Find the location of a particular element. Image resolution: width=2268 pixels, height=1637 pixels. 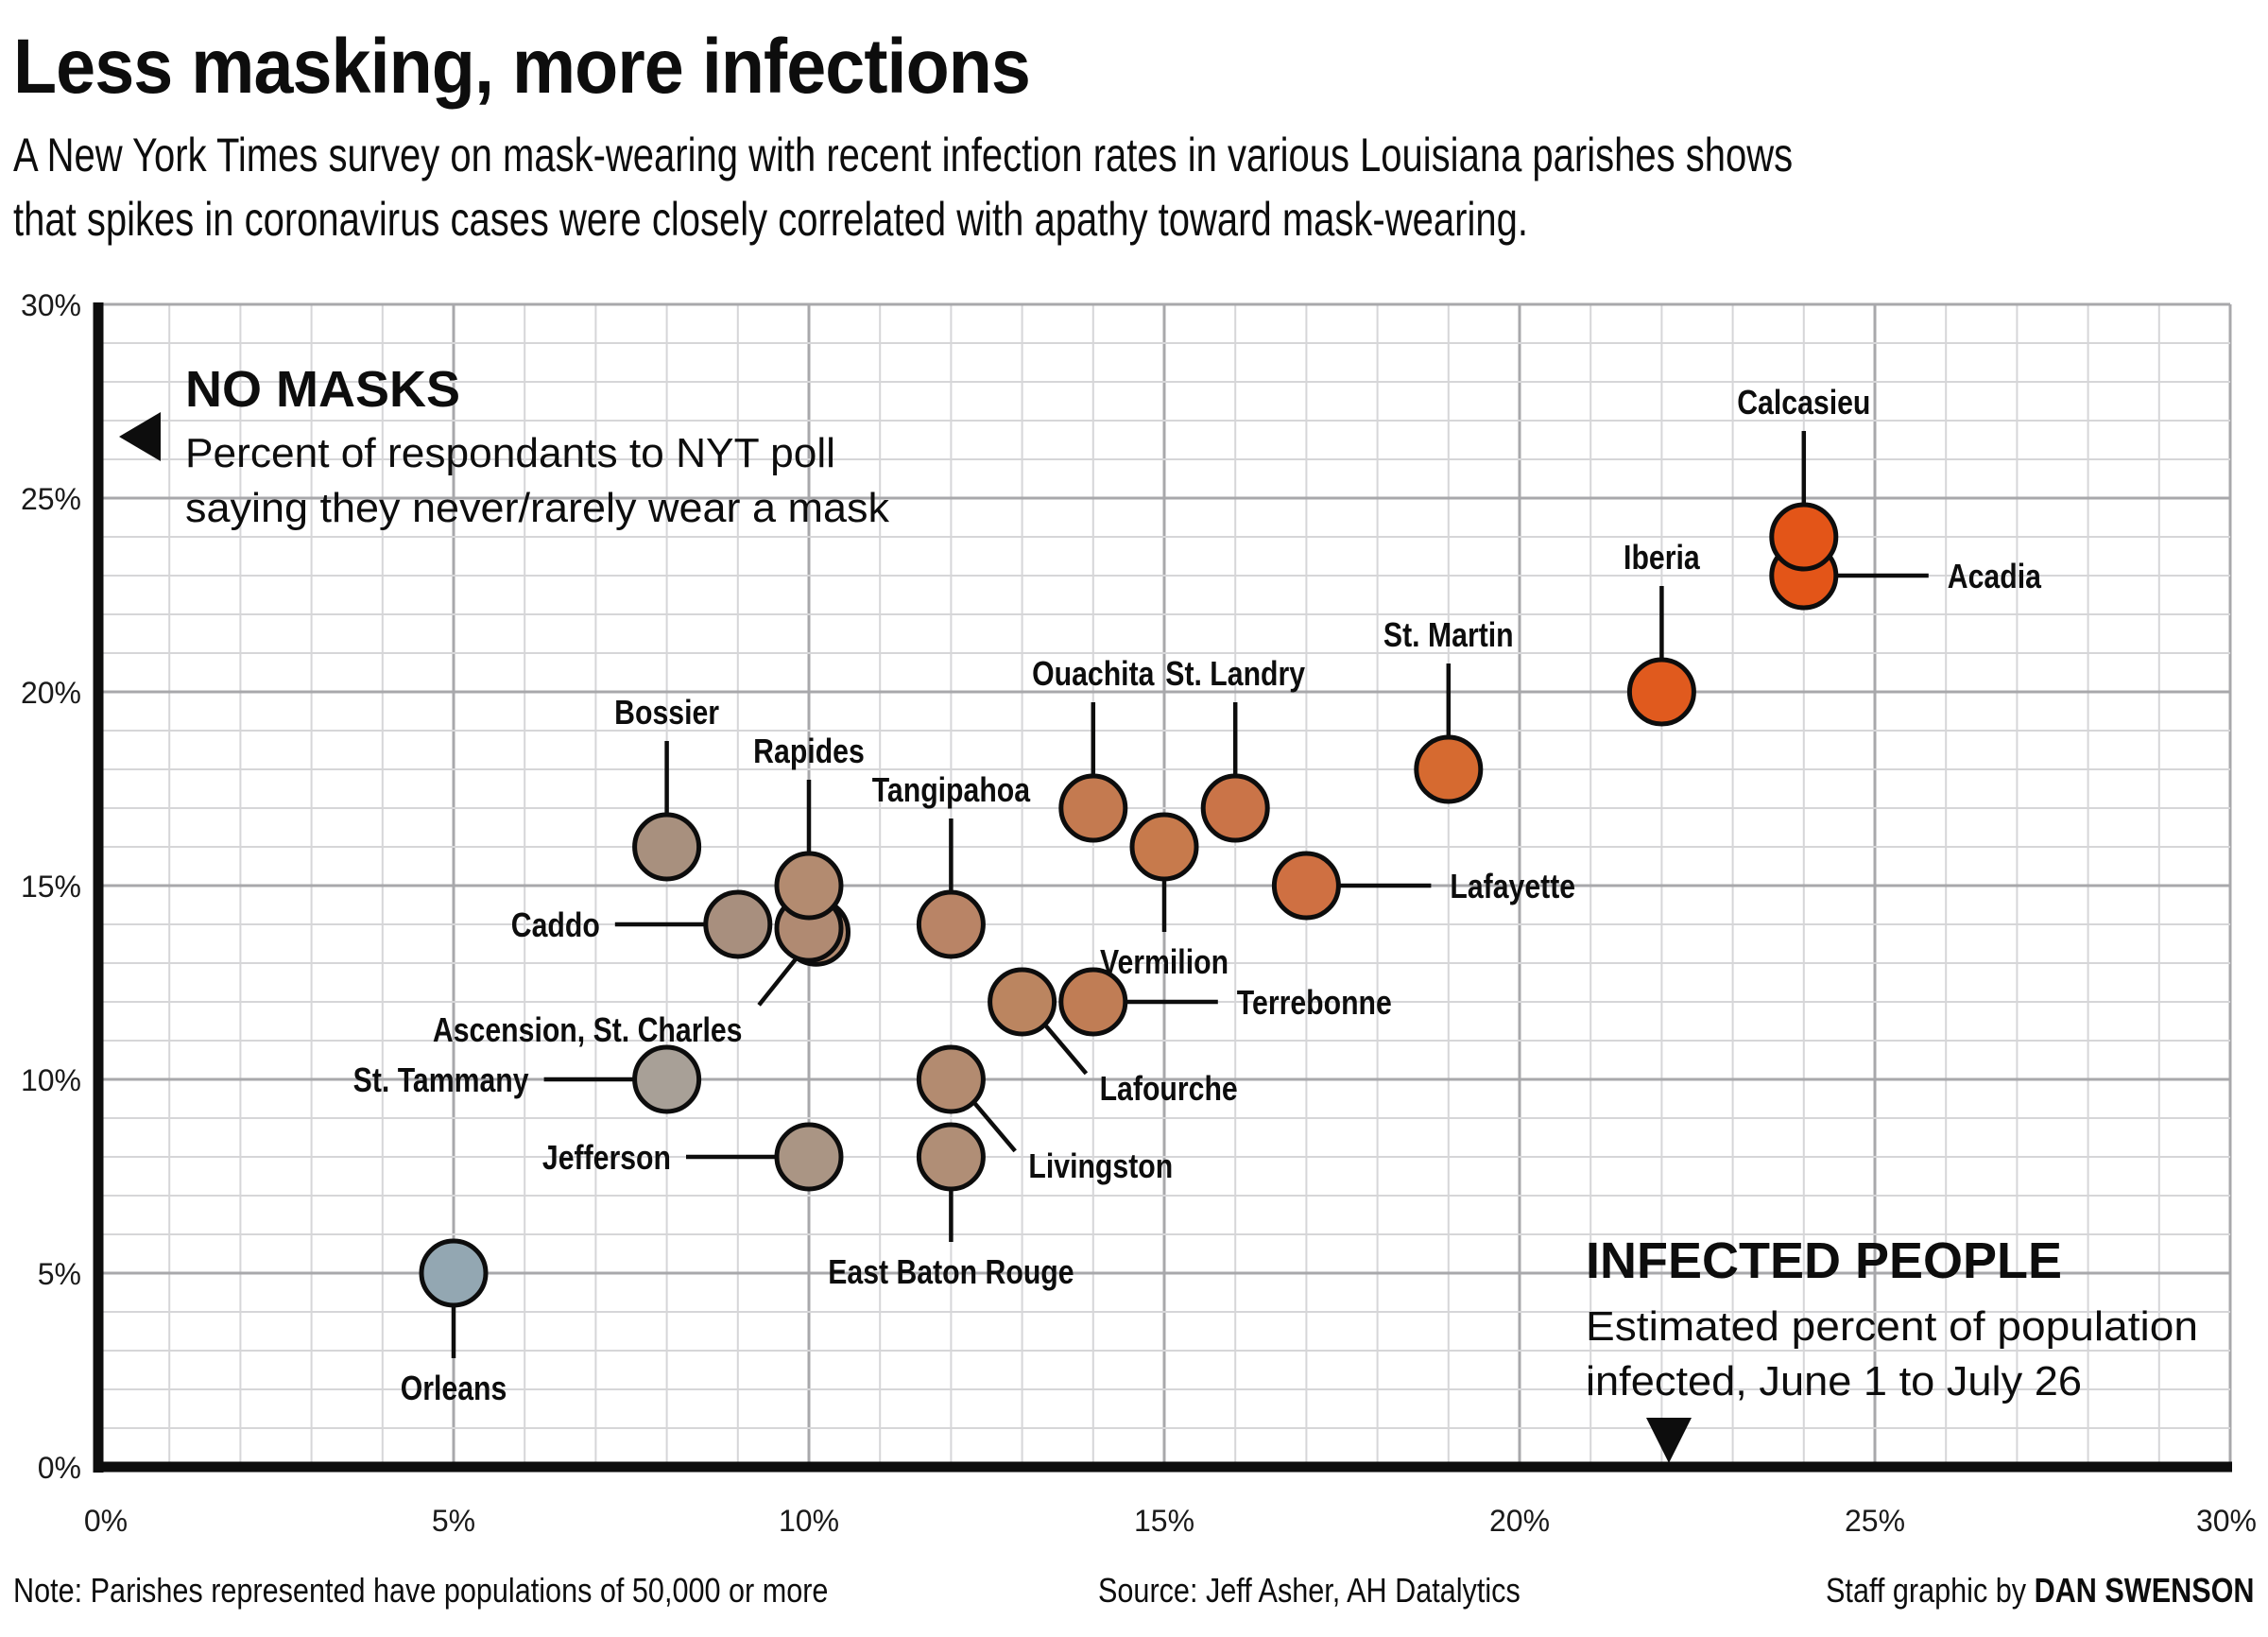

point-label: St. Martin is located at coordinates (1448, 636).